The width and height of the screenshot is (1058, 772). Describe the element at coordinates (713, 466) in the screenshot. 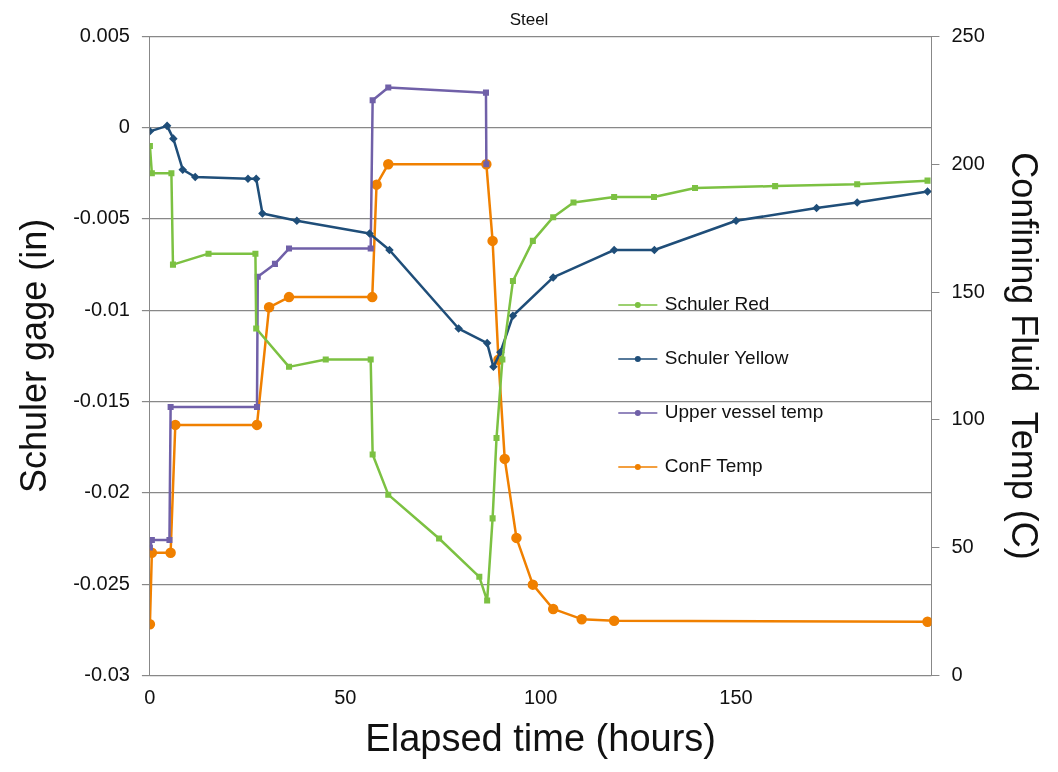

I see `legend-label: ConF Temp` at that location.